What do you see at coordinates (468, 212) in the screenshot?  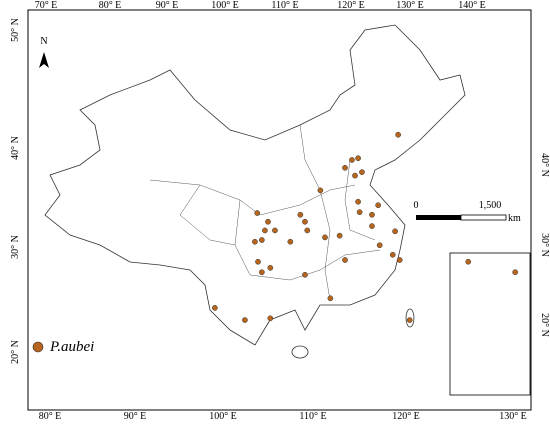 I see `scale-bar: 0 1,500 km` at bounding box center [468, 212].